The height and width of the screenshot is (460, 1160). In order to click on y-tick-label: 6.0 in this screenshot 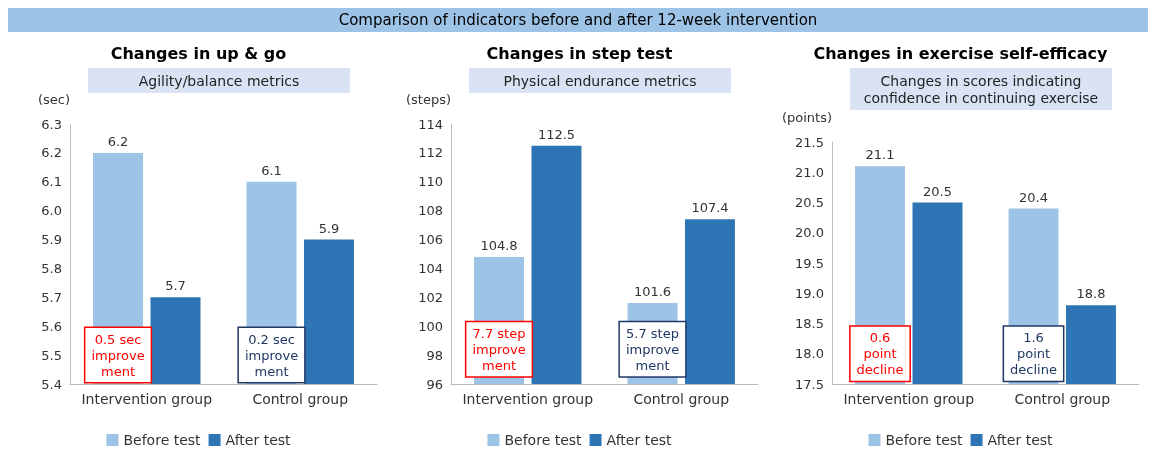, I will do `click(51, 211)`.